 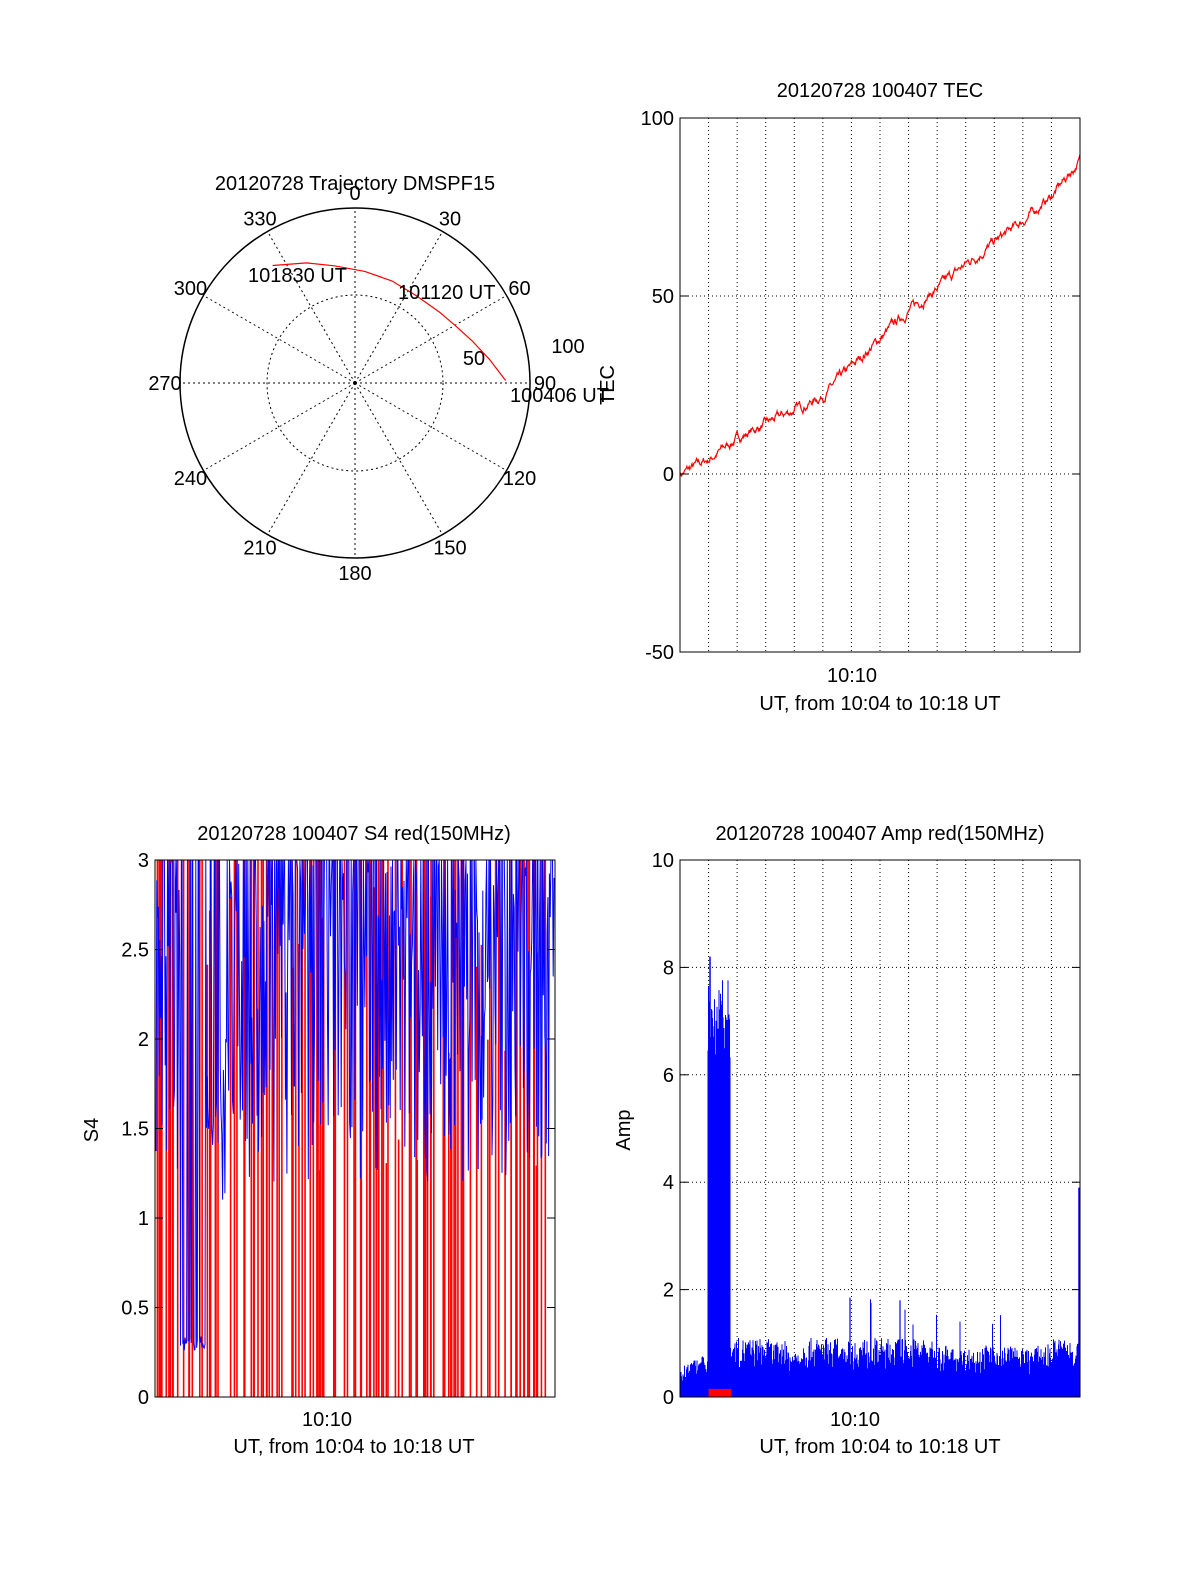 I want to click on polar-azimuth-labels: 0 30 60 90 120 150 180 210 240 270 300 330, so click(x=352, y=384).